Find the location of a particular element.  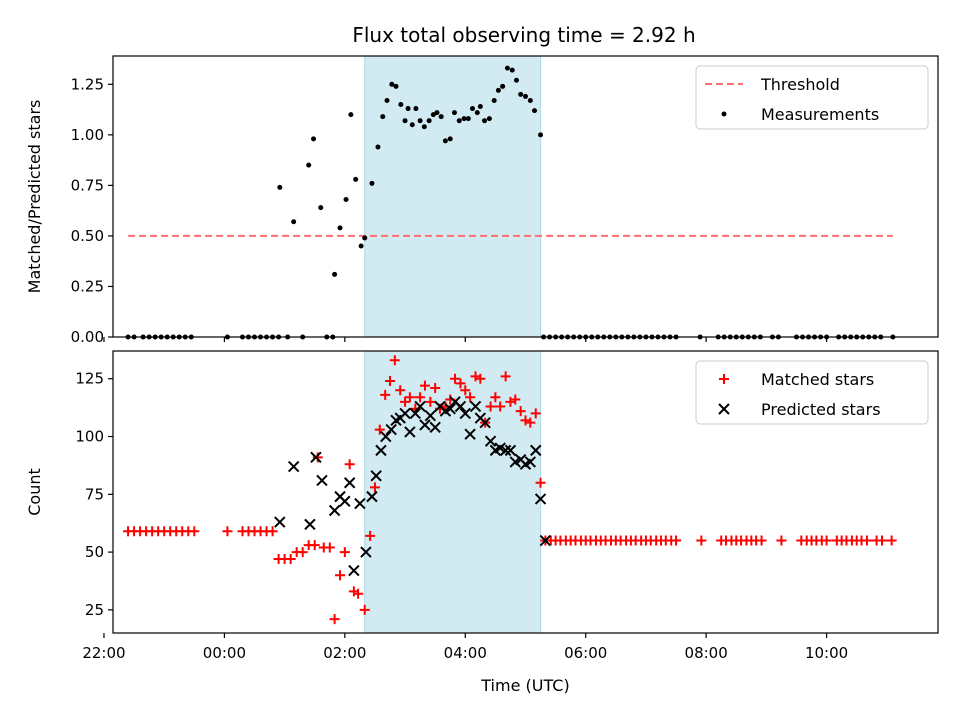

top-y-tick-label: 0.00 is located at coordinates (87, 337).